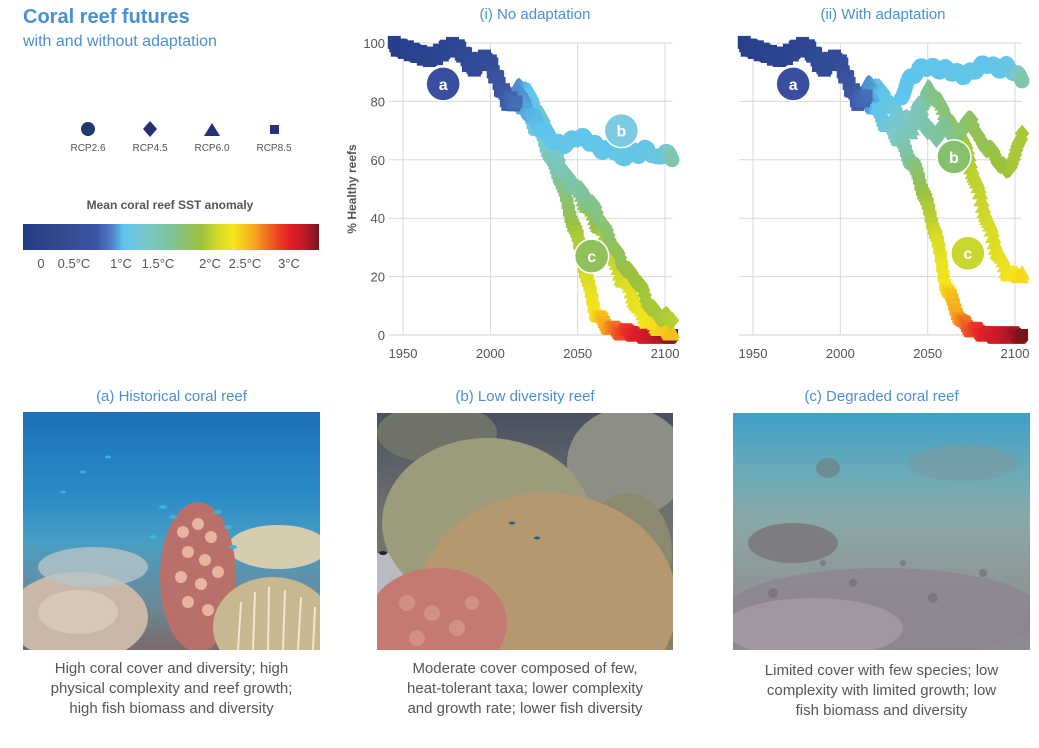 Image resolution: width=1039 pixels, height=748 pixels. I want to click on legend-label: RCP6.0, so click(212, 148).